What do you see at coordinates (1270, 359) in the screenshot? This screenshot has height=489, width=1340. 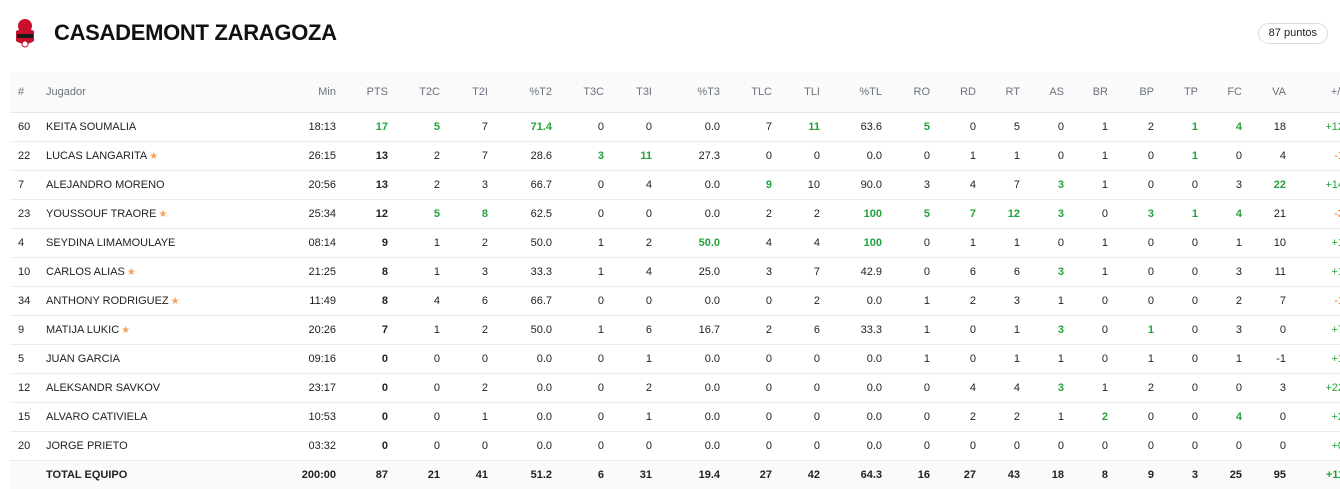 I see `stat-cell: -1` at bounding box center [1270, 359].